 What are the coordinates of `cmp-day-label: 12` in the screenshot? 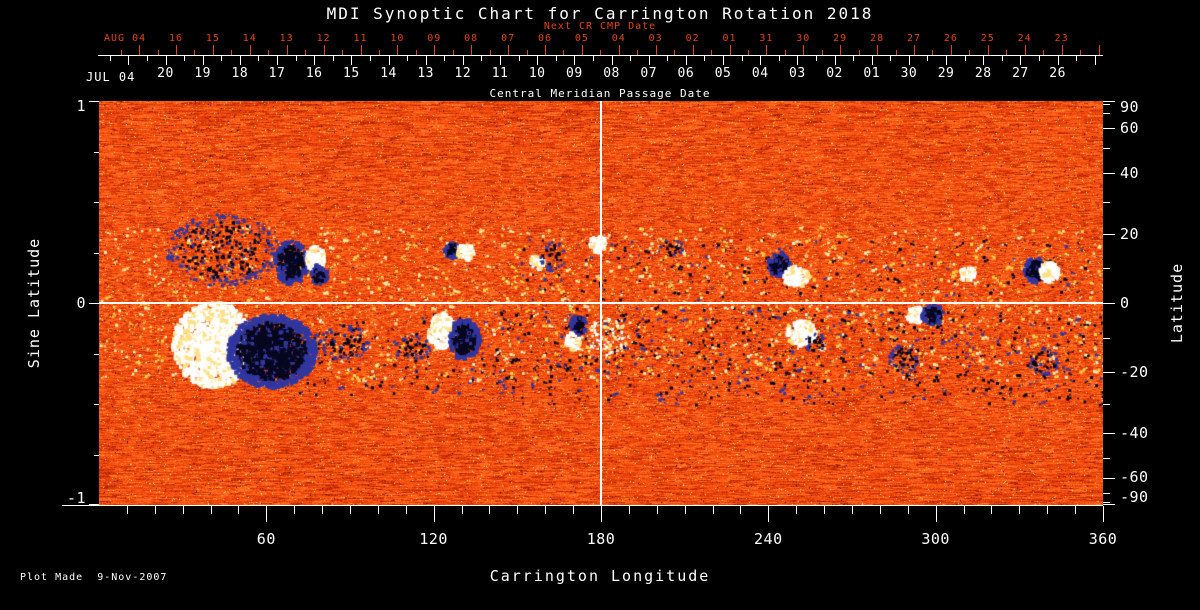 It's located at (463, 73).